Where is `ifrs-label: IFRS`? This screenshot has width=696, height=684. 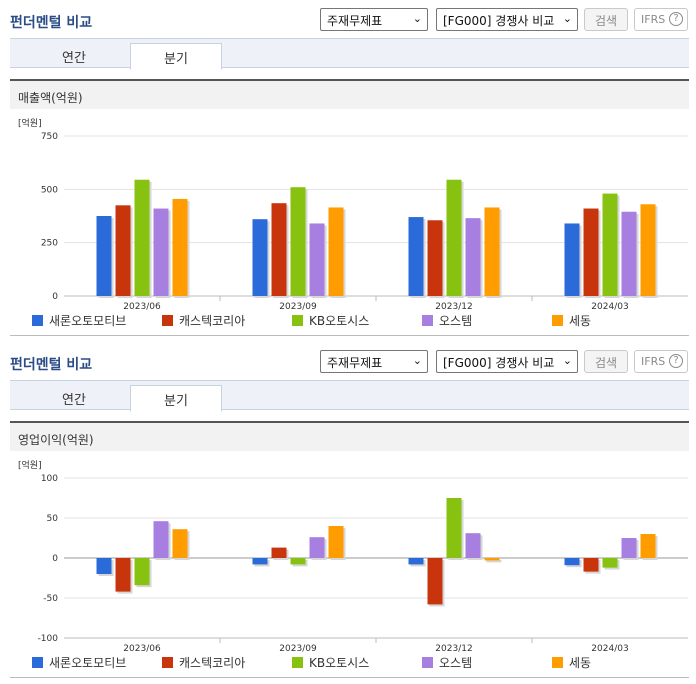
ifrs-label: IFRS is located at coordinates (653, 19).